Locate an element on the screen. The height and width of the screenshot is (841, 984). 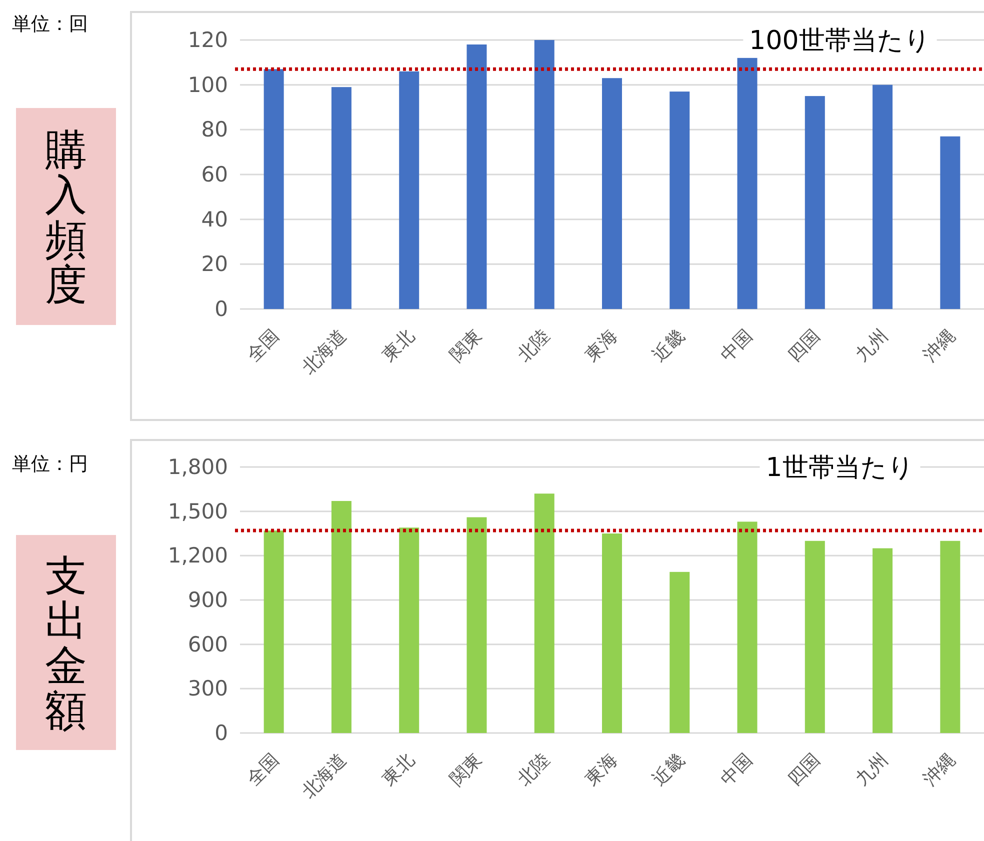
chart-subtitle: 1世帯当たり is located at coordinates (840, 468).